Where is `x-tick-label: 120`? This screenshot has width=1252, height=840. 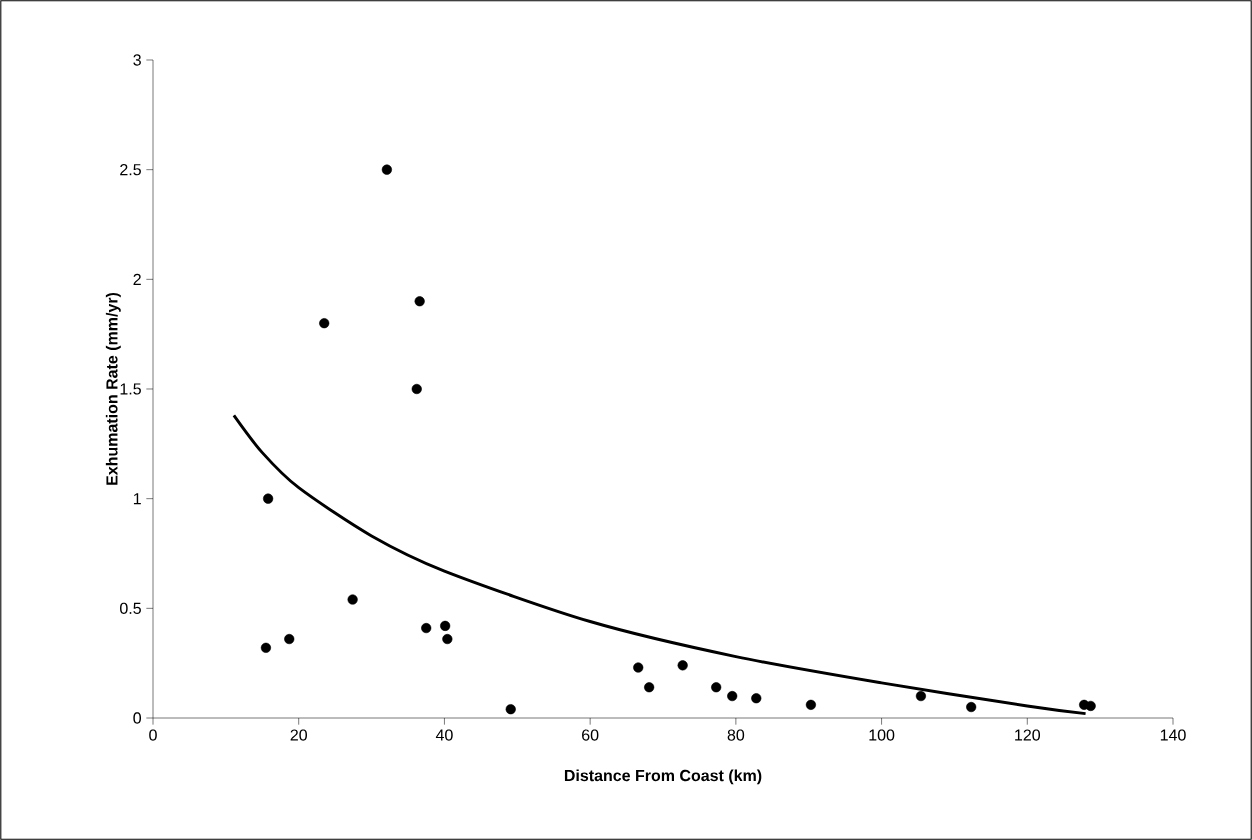 x-tick-label: 120 is located at coordinates (1028, 735).